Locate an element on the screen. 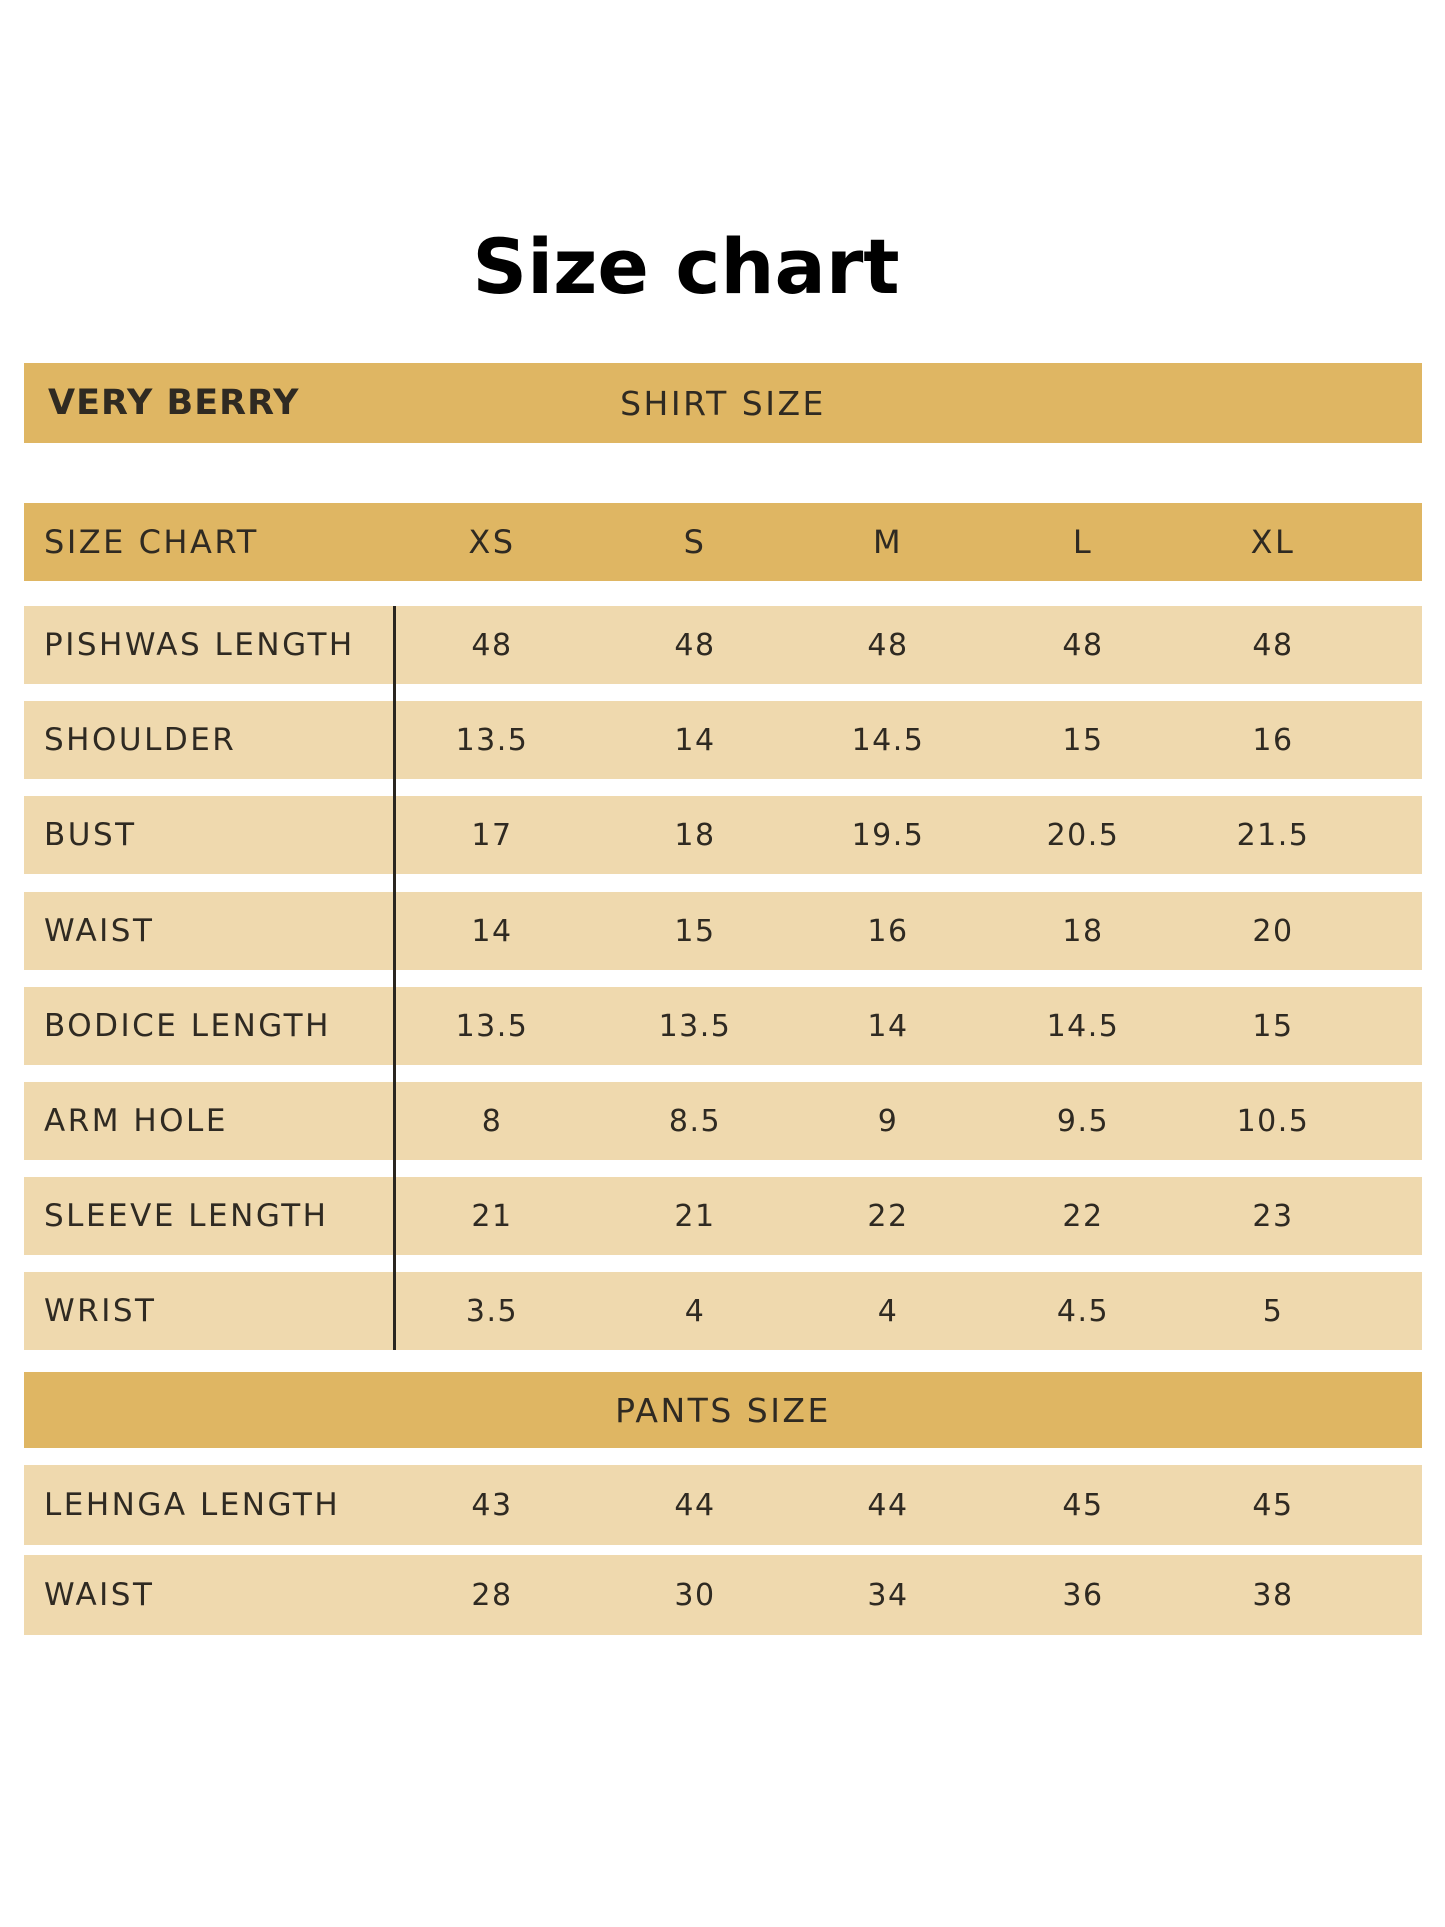 The image size is (1445, 1927). pants-size-band: PANTS SIZE is located at coordinates (723, 1410).